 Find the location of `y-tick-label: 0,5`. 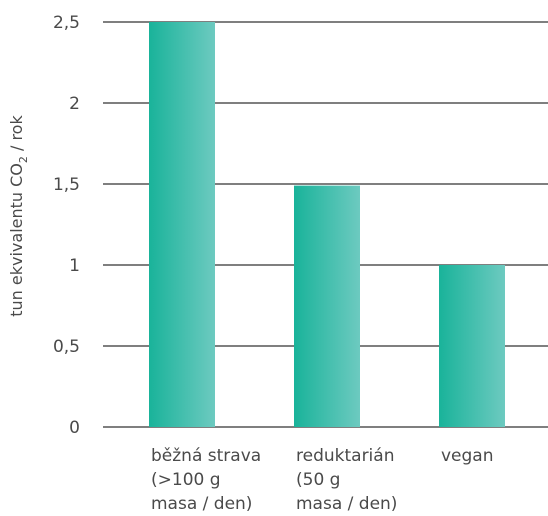

y-tick-label: 0,5 is located at coordinates (66, 347).